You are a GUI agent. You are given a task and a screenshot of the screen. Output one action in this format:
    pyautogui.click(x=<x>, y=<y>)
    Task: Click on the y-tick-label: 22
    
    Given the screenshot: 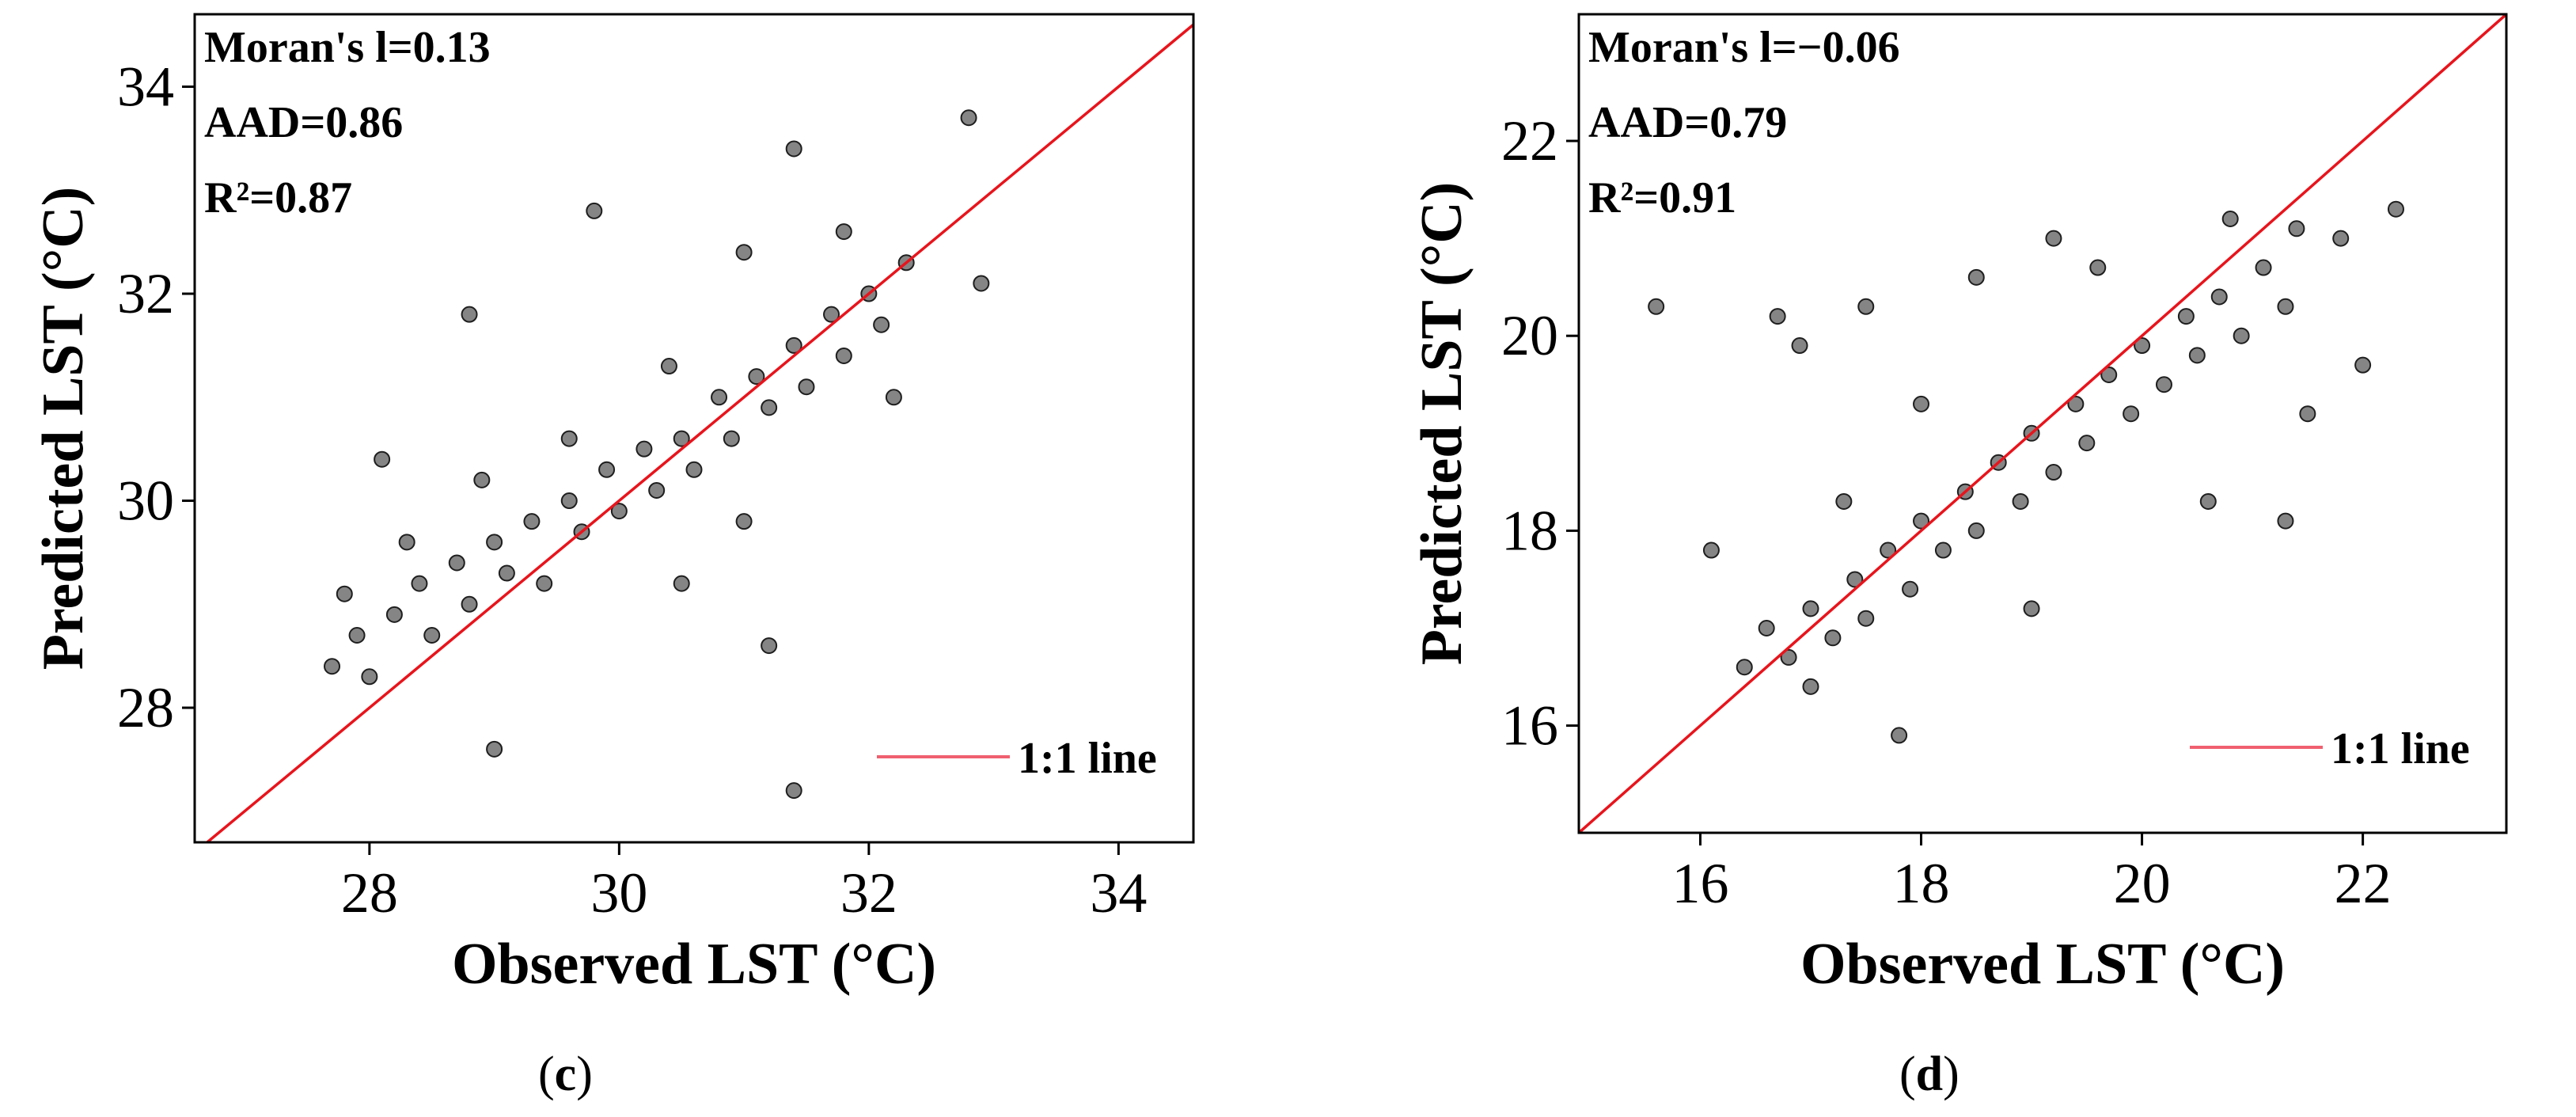 What is the action you would take?
    pyautogui.click(x=1529, y=141)
    